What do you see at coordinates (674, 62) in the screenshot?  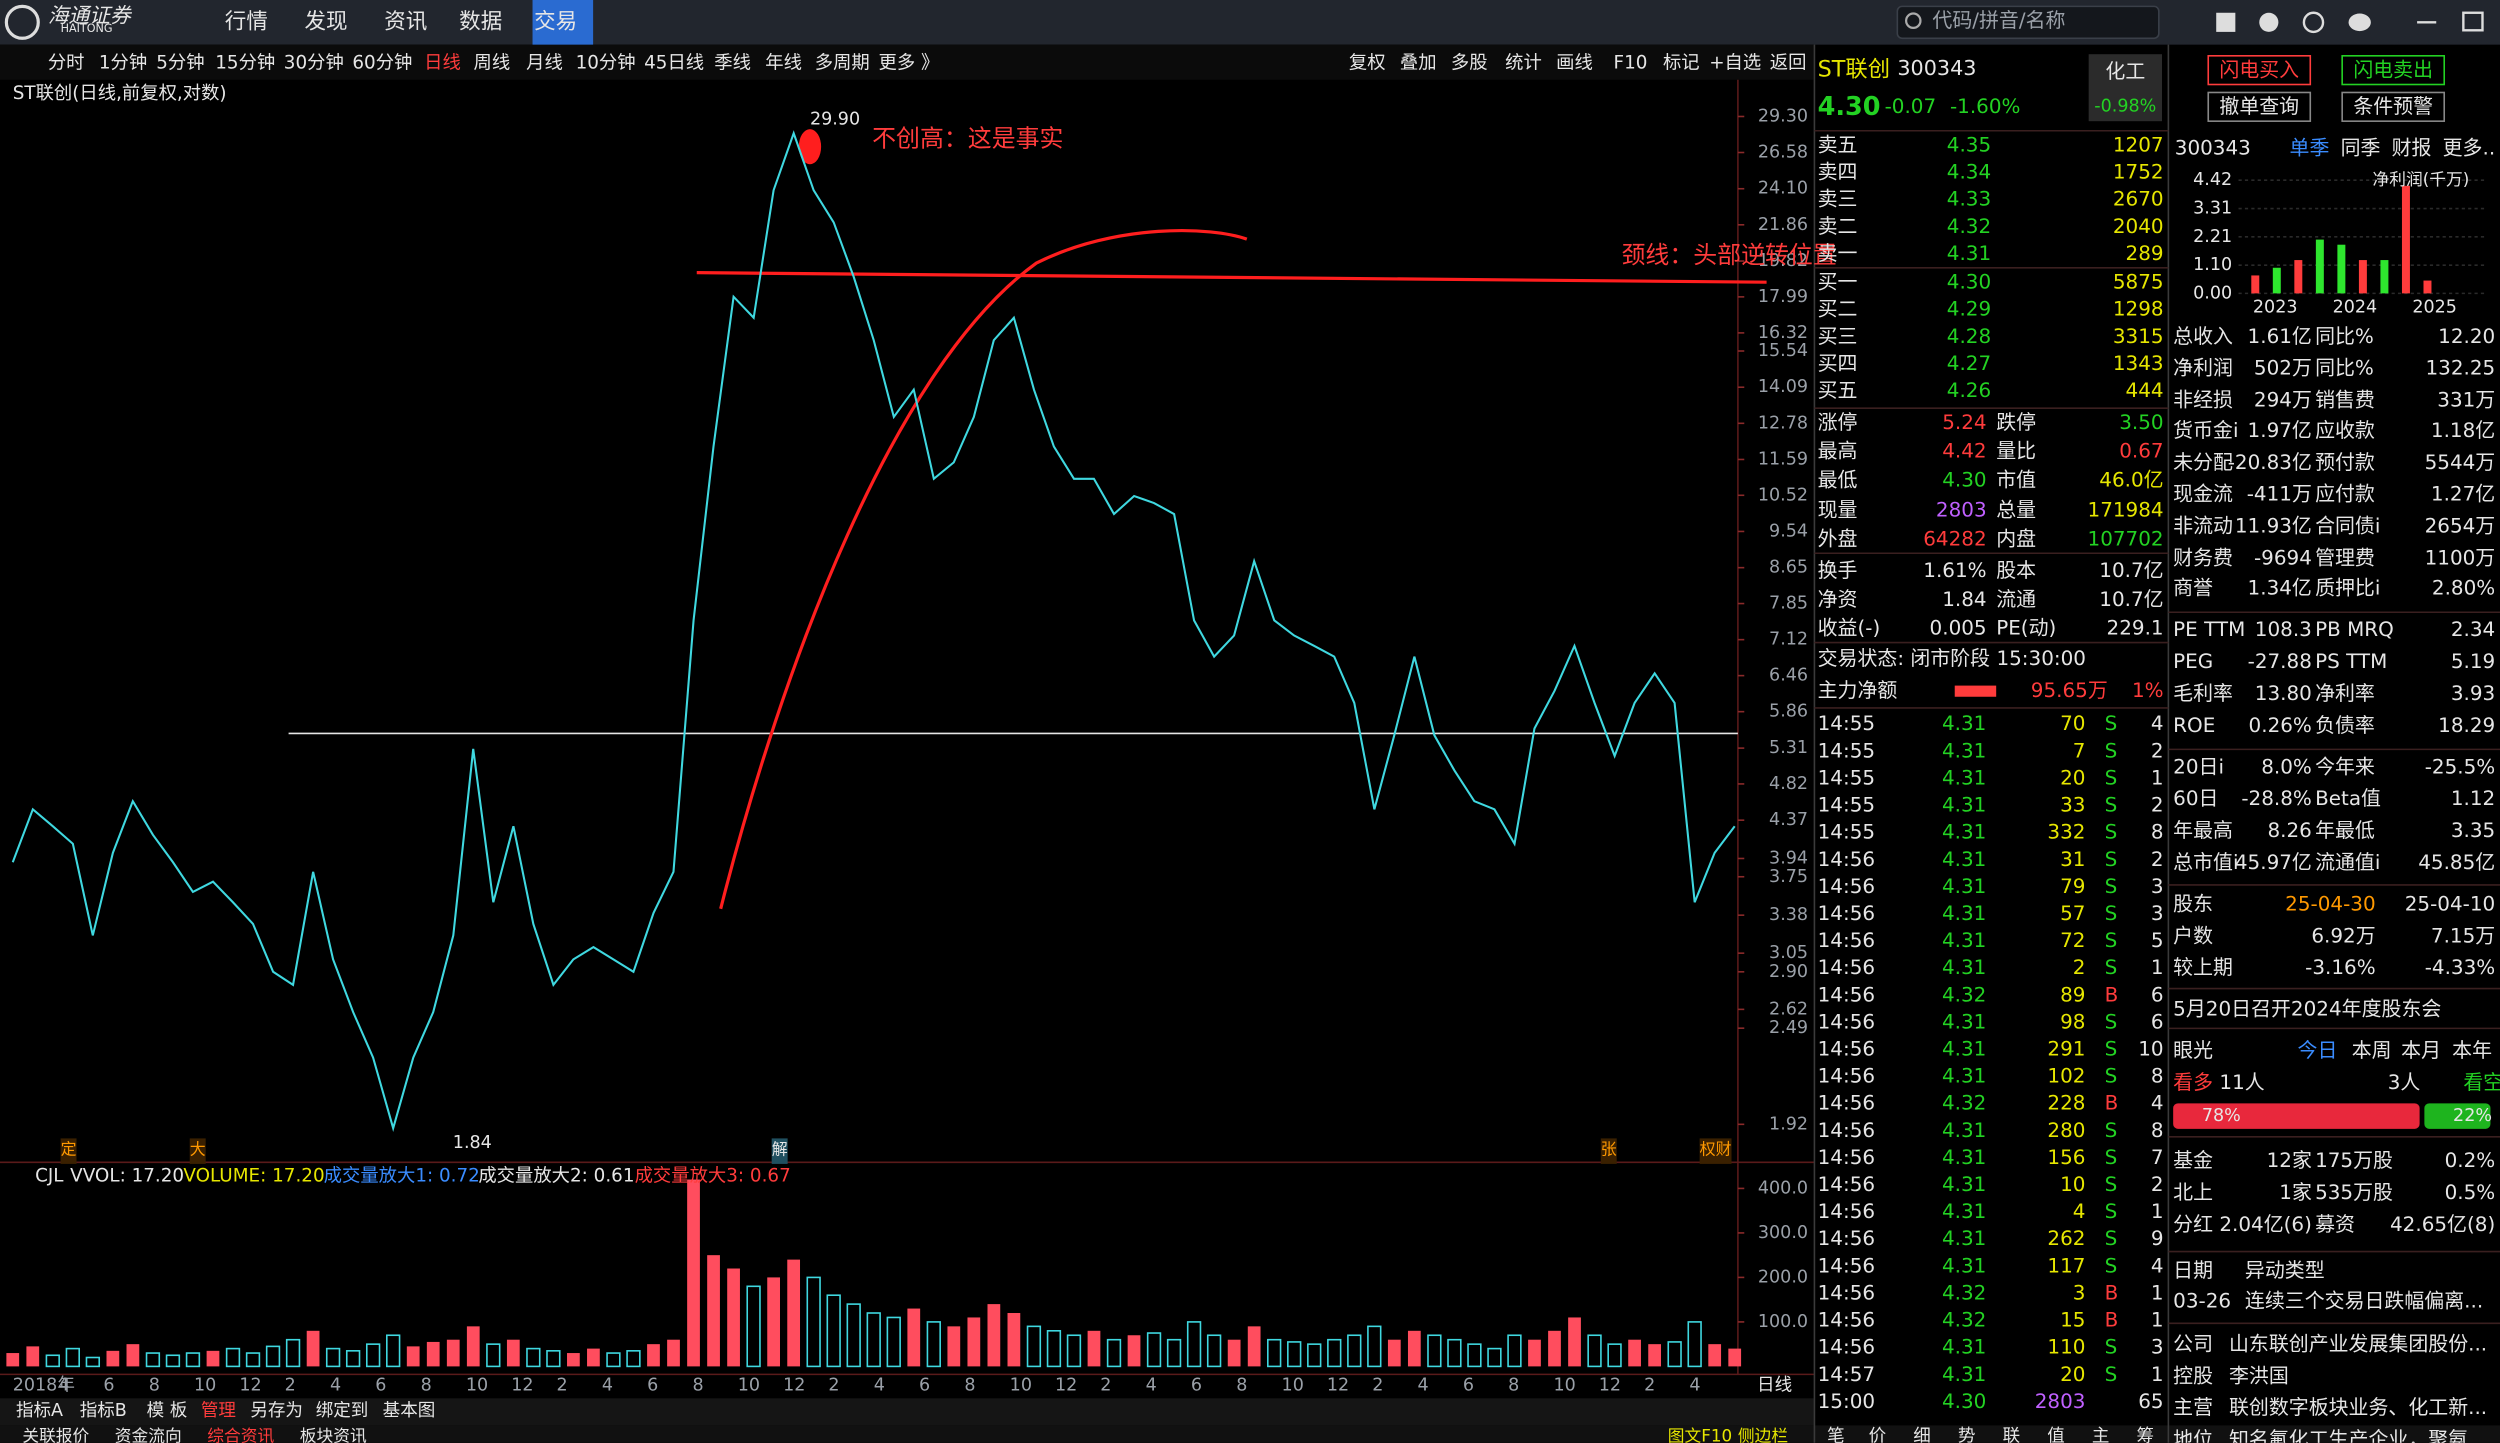 I see `period-button: 45日线` at bounding box center [674, 62].